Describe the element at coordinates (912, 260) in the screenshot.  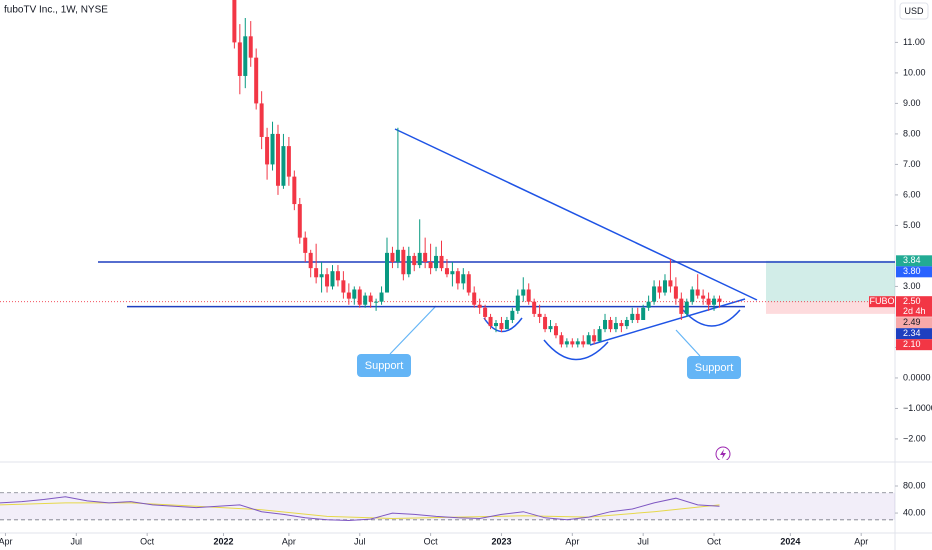
I see `price-badge-label: 3.84` at that location.